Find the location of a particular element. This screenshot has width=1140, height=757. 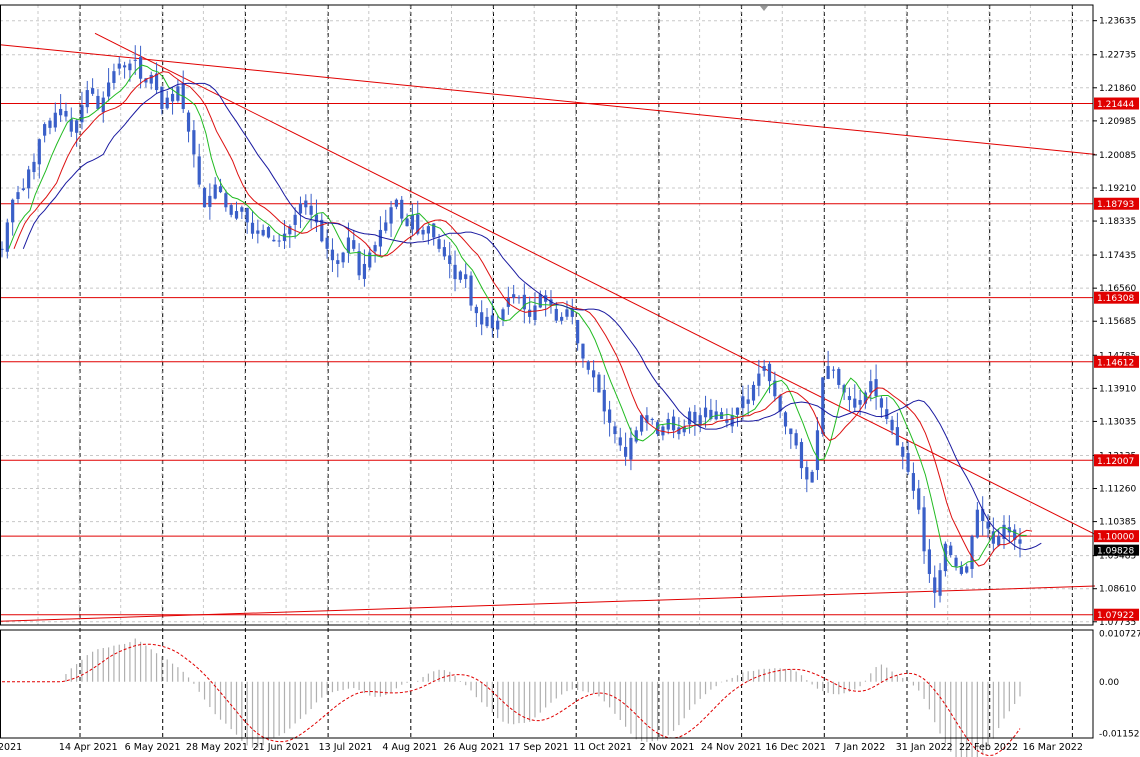

x-tick-label: 2 Nov 2021 is located at coordinates (667, 747).